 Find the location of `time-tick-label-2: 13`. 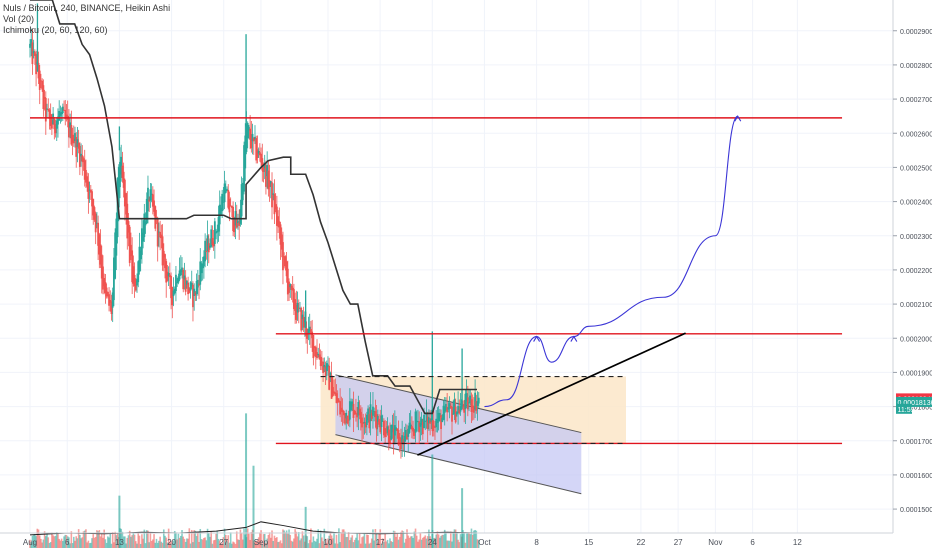

time-tick-label-2: 13 is located at coordinates (119, 542).